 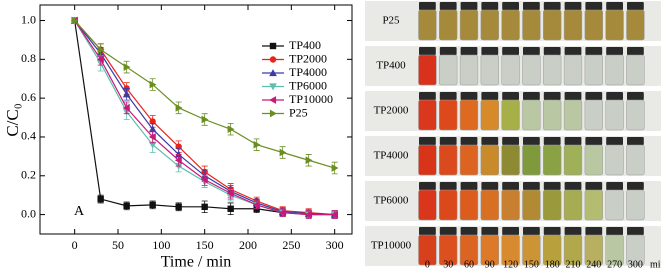 What do you see at coordinates (298, 112) in the screenshot?
I see `legend-label: P25` at bounding box center [298, 112].